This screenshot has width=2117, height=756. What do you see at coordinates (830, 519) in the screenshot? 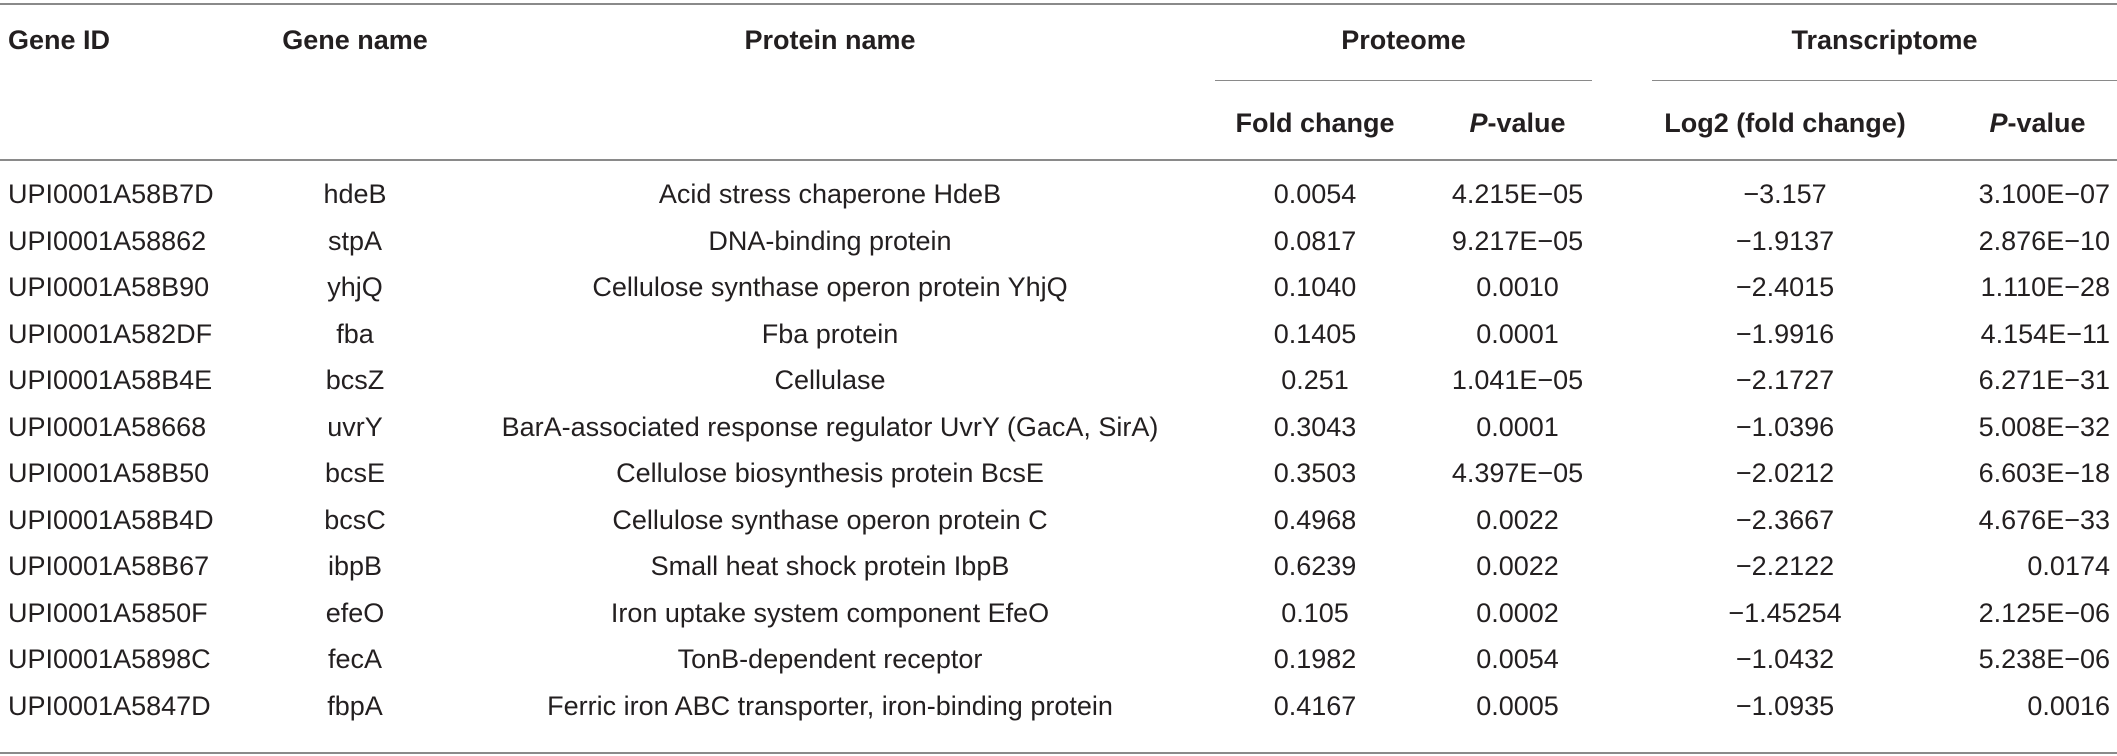
I see `cell-protein-name: Cellulose synthase operon protein C` at bounding box center [830, 519].